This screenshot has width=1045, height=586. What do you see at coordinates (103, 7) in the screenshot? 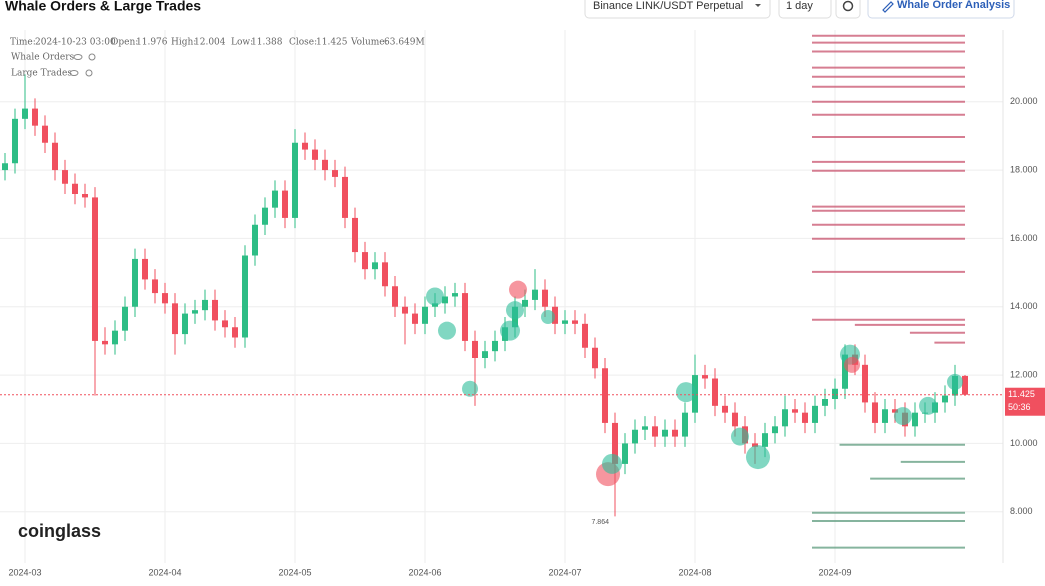
I see `page-title: Whale Orders & Large Trades` at bounding box center [103, 7].